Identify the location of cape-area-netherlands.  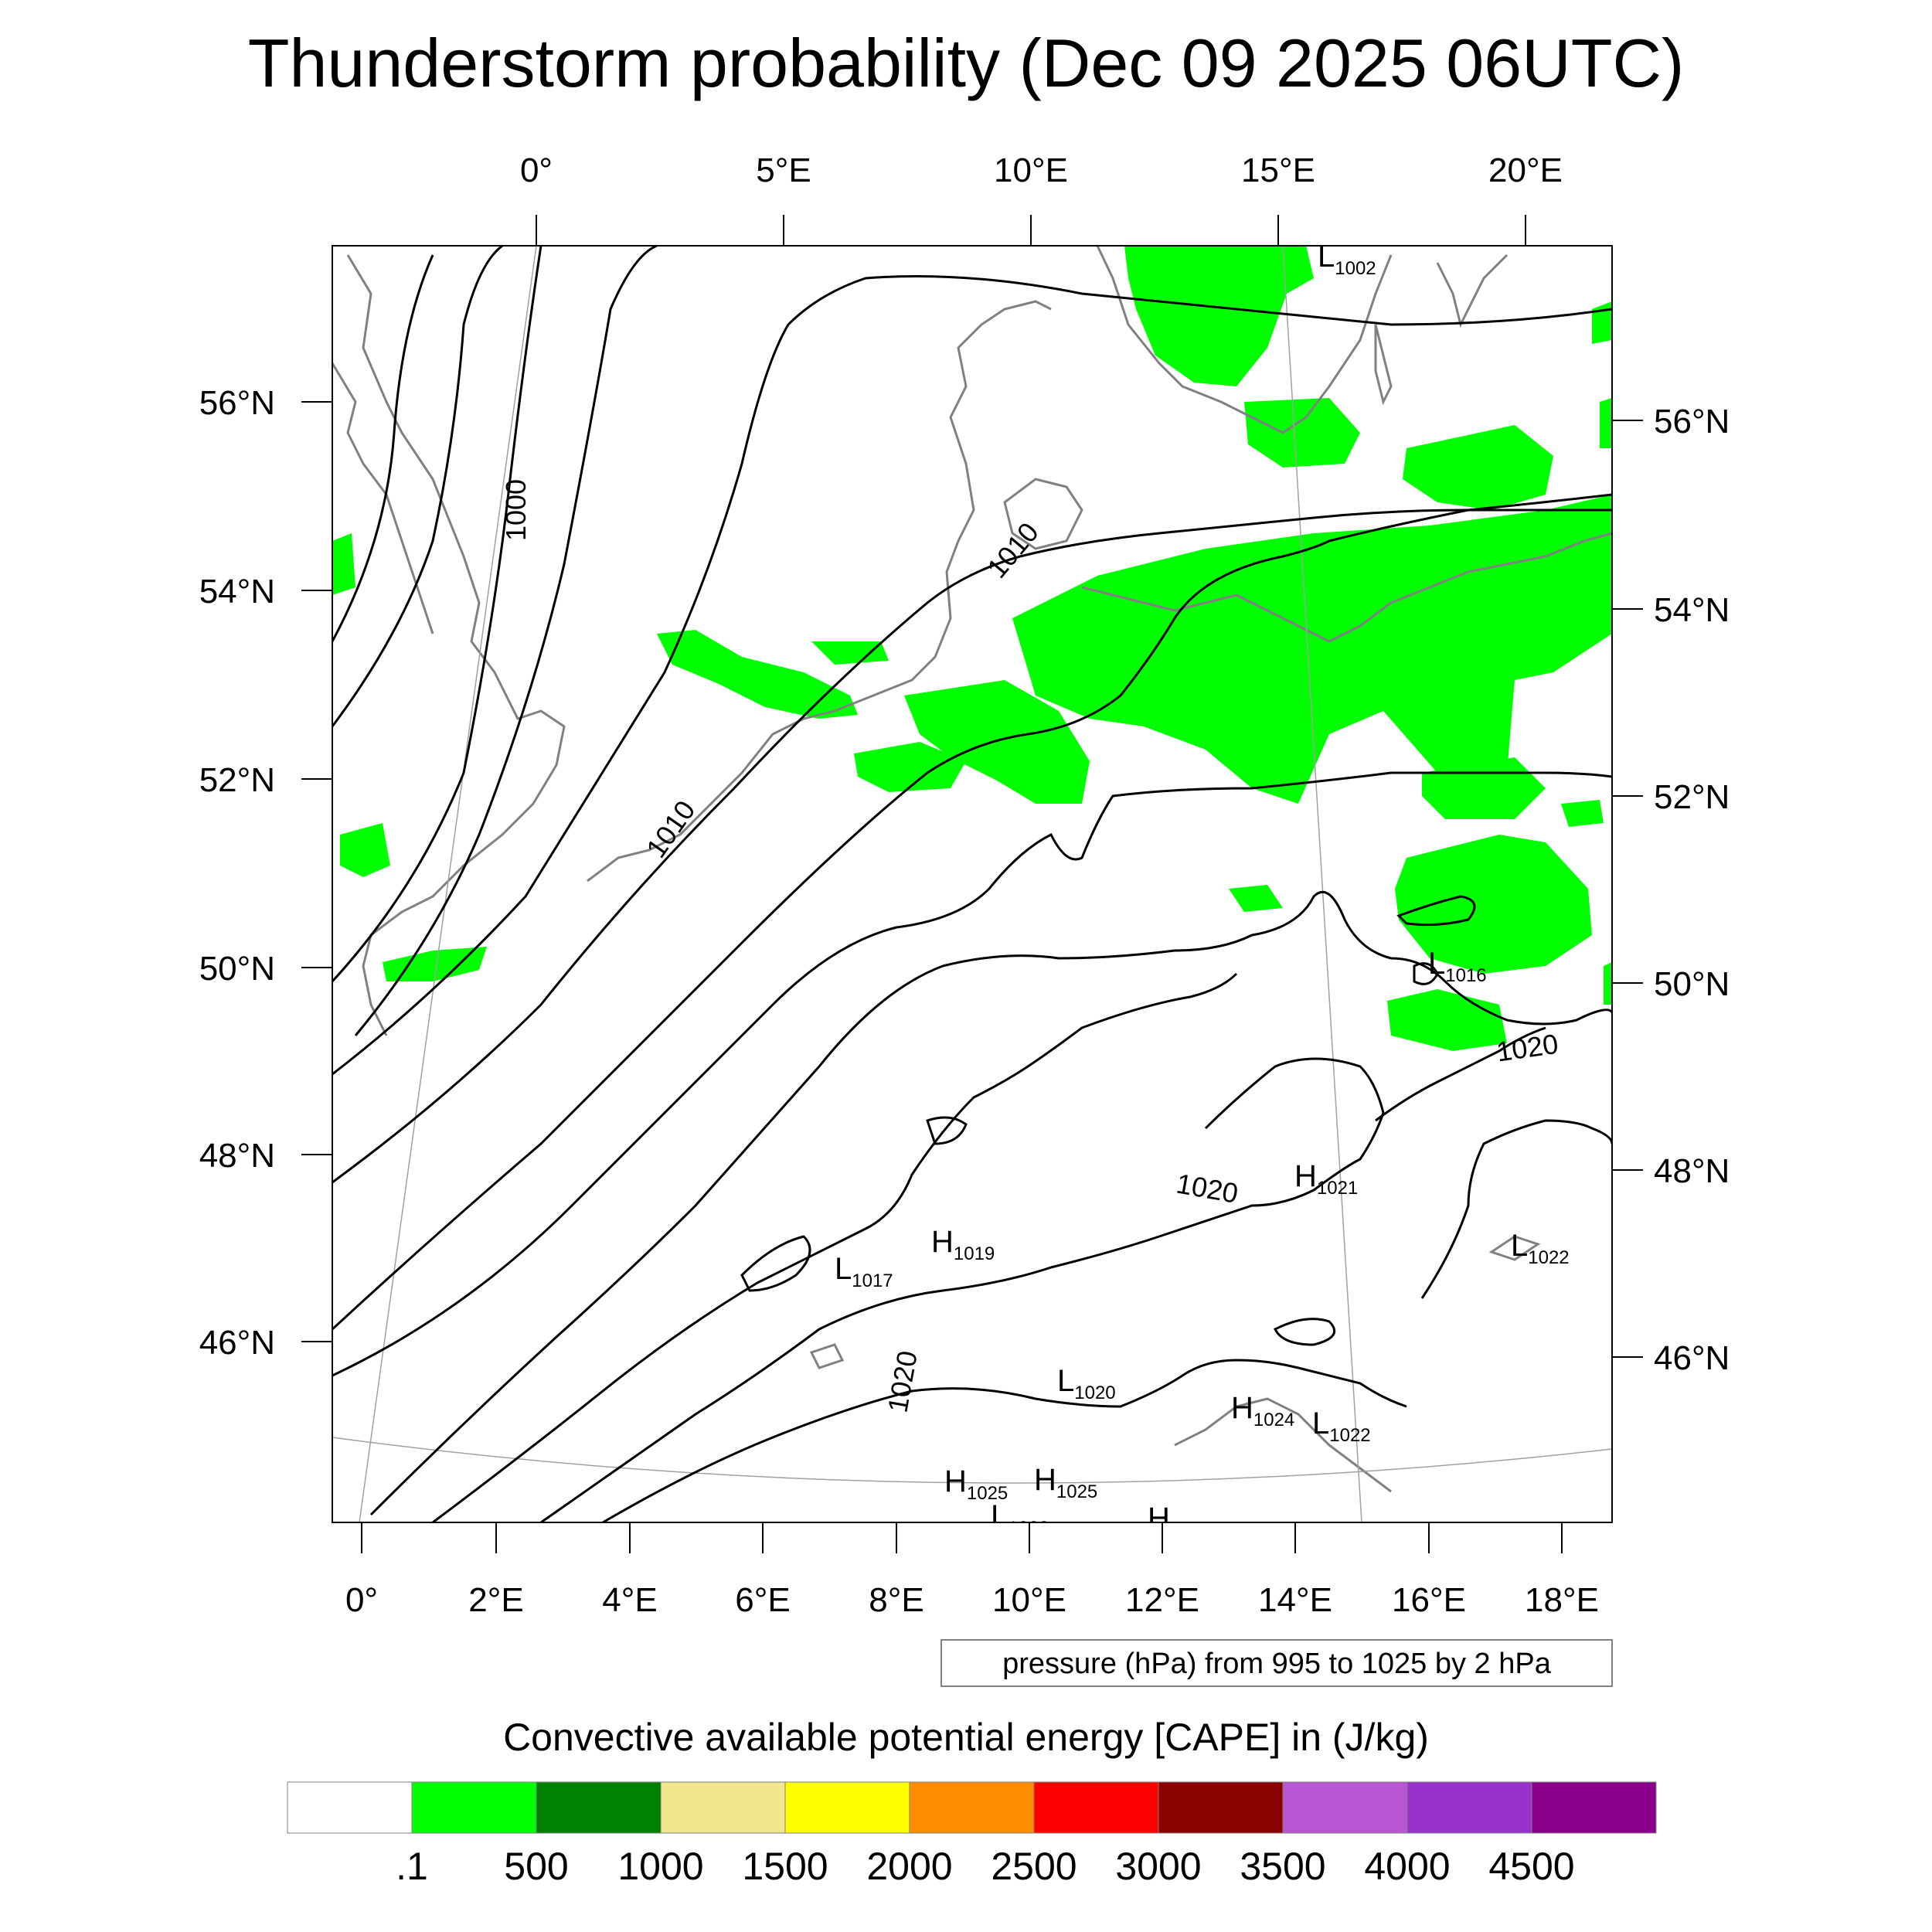
(850, 653).